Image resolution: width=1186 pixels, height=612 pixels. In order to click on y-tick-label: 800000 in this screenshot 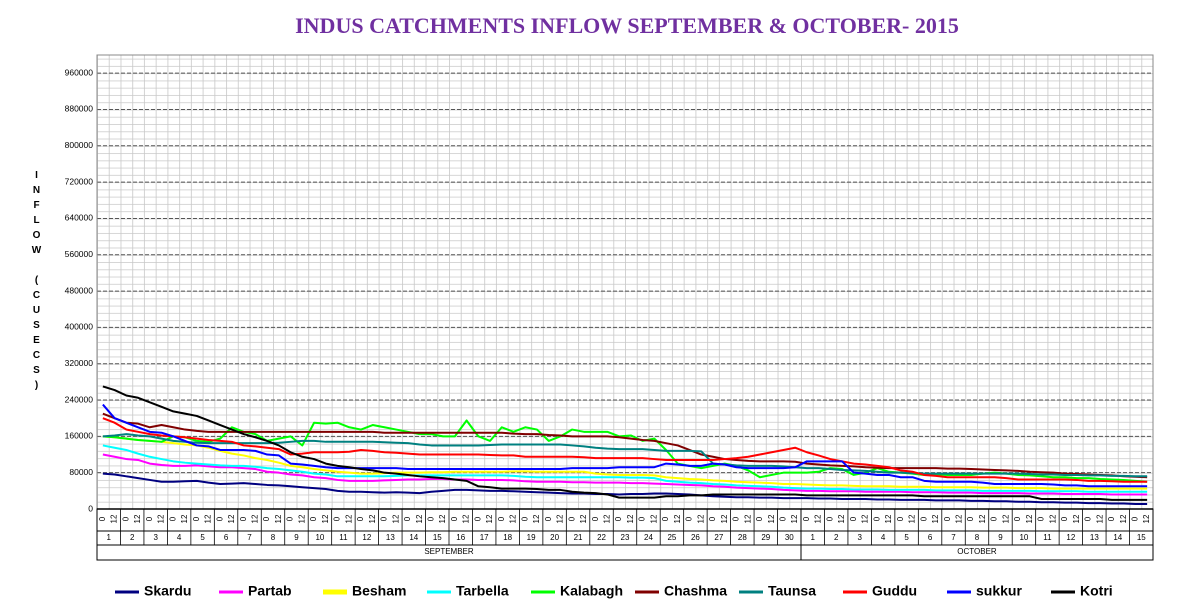, I will do `click(79, 145)`.